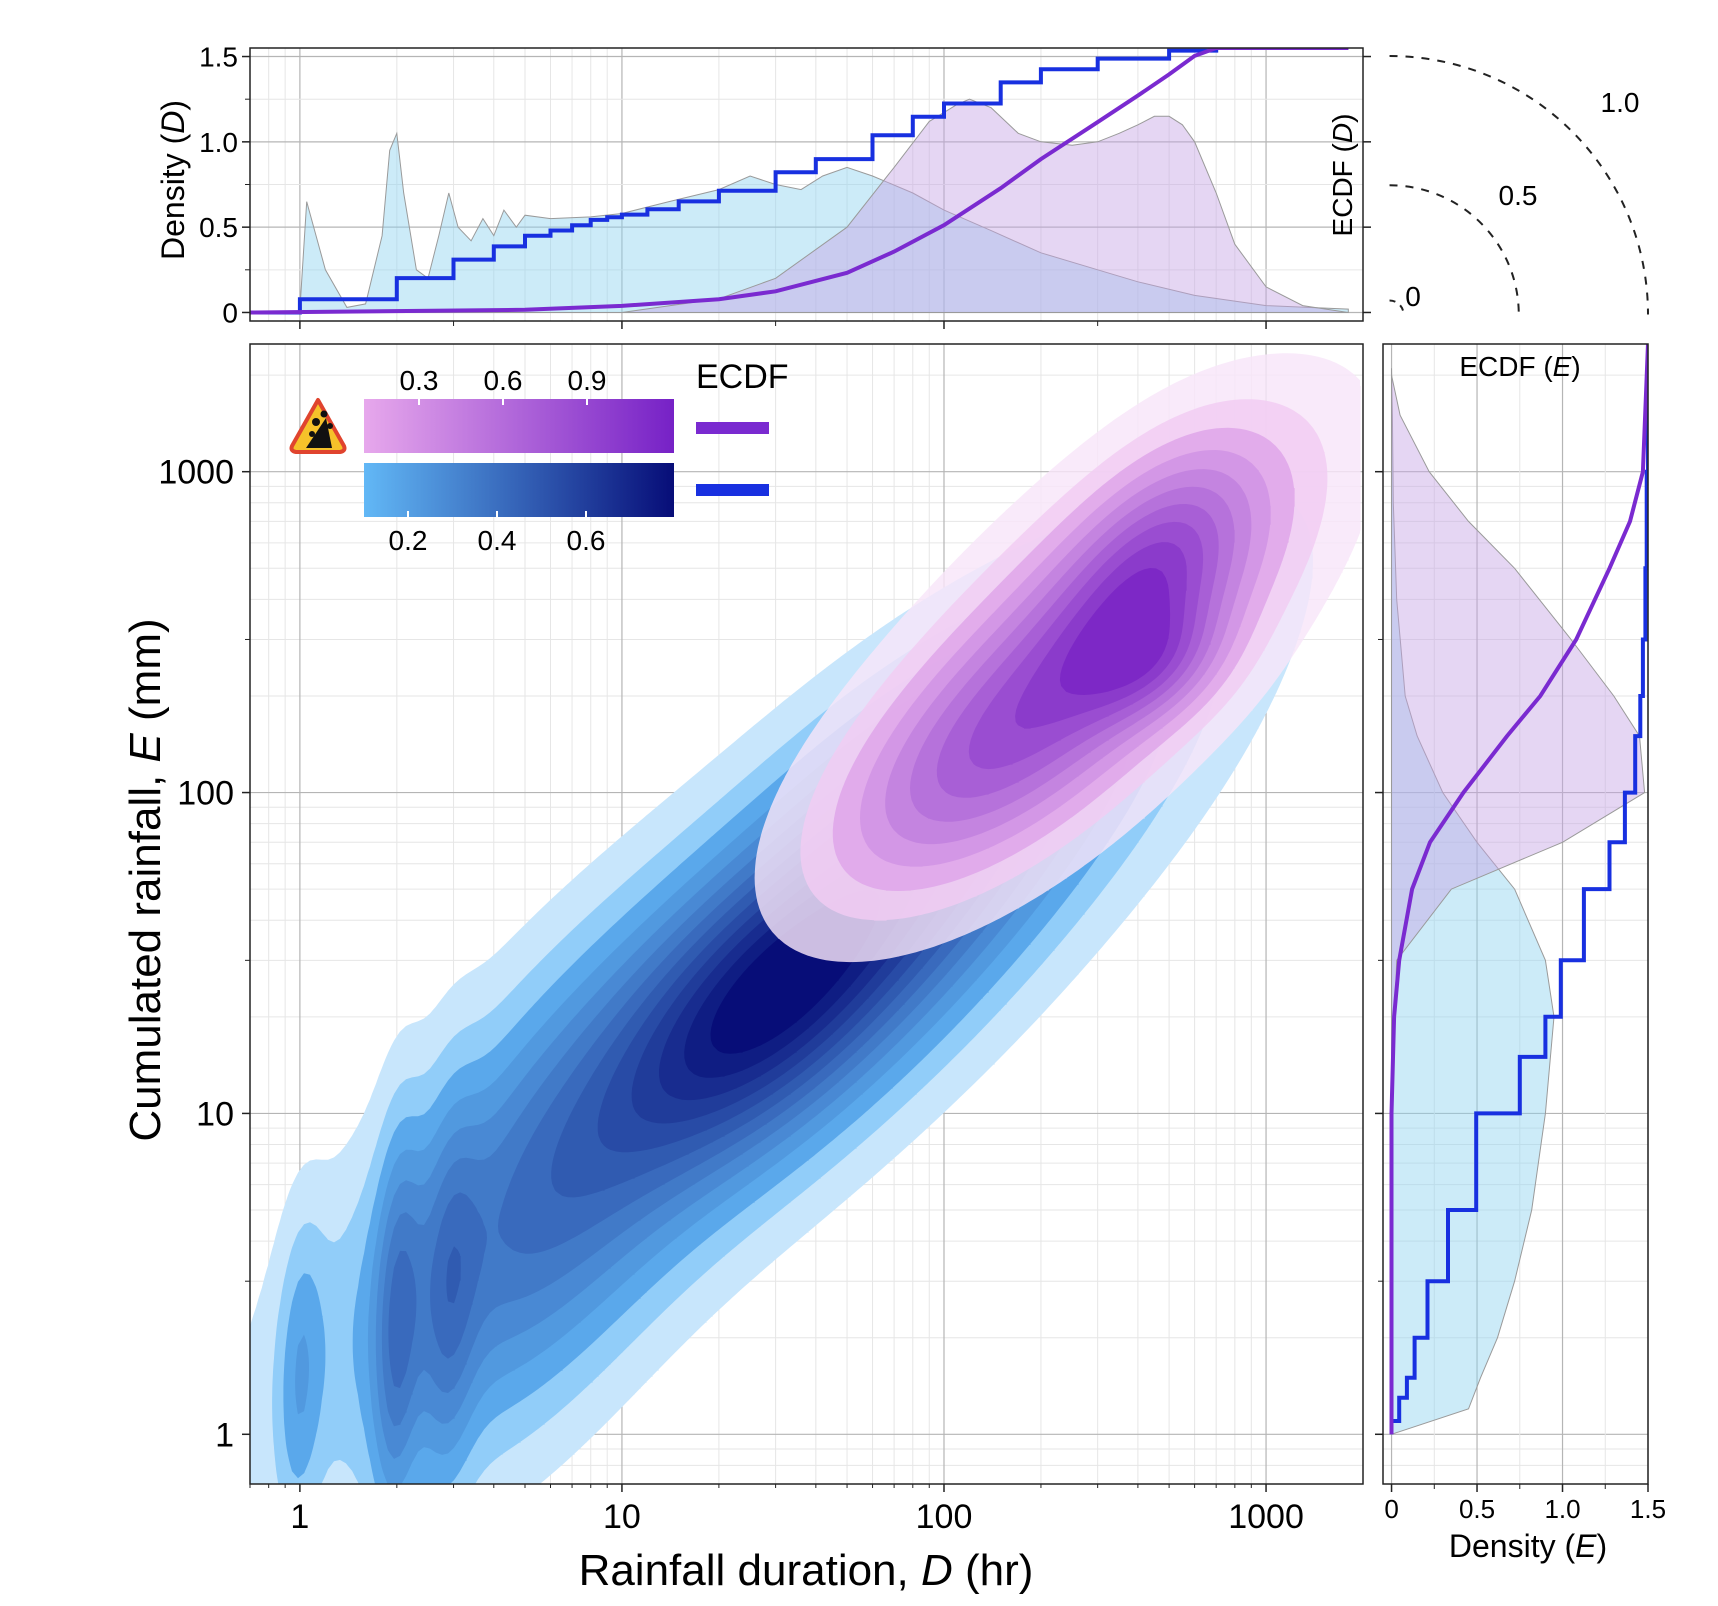 The height and width of the screenshot is (1606, 1718). I want to click on top-ecdf-label: ECDF (D), so click(1342, 175).